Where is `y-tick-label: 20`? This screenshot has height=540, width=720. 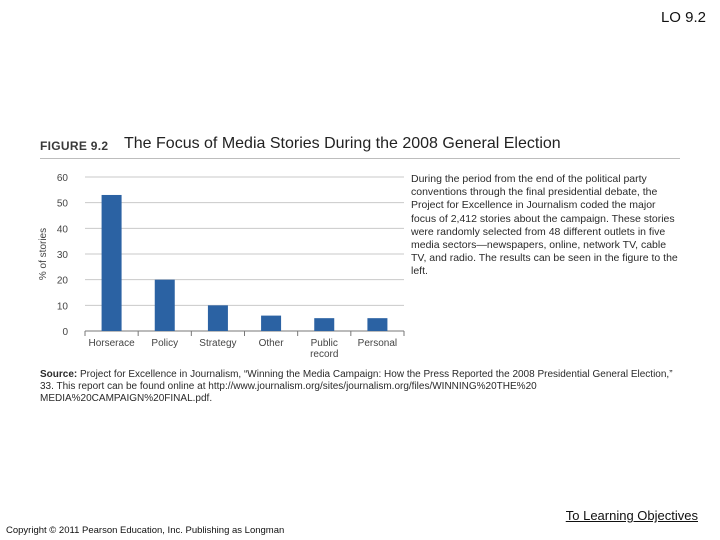
y-tick-label: 20 is located at coordinates (63, 281).